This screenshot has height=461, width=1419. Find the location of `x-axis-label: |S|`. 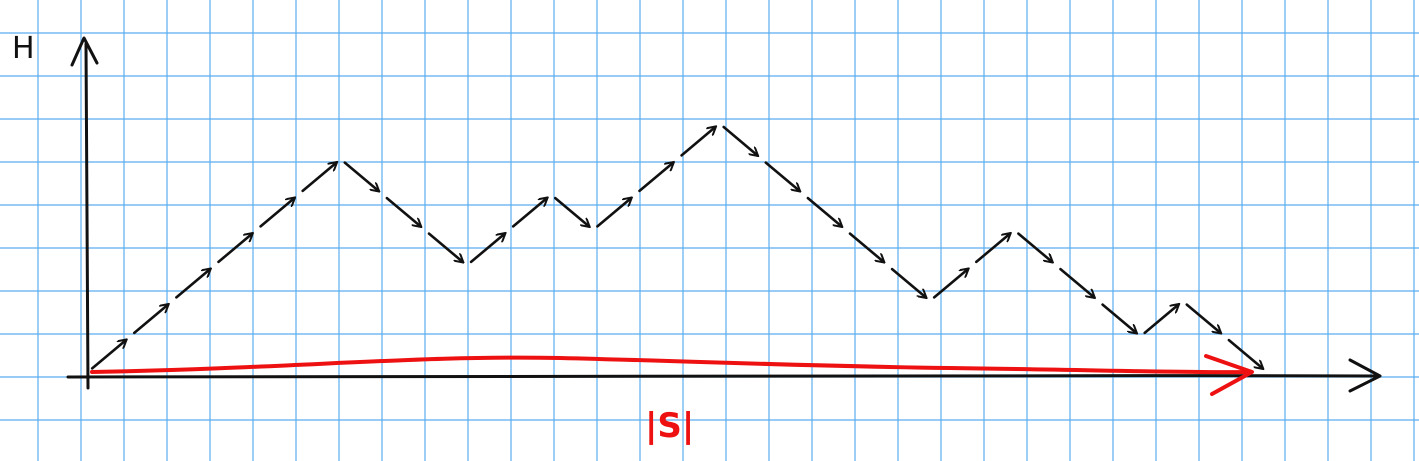

x-axis-label: |S| is located at coordinates (669, 426).